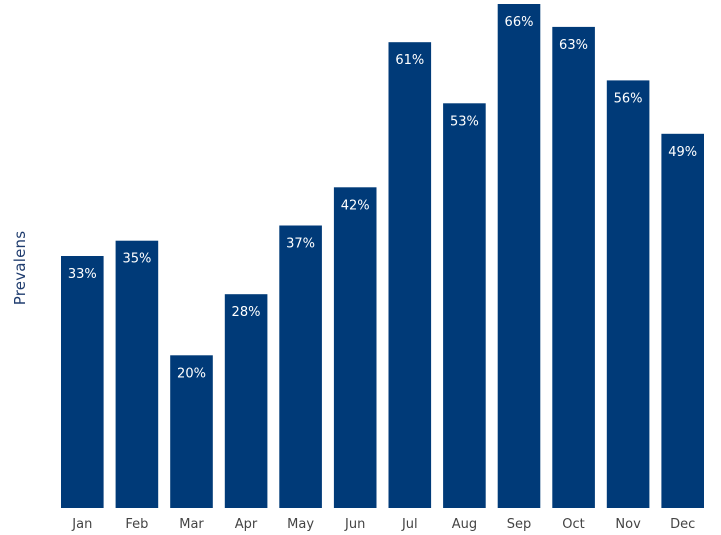  What do you see at coordinates (300, 524) in the screenshot?
I see `x-tick-label-may: May` at bounding box center [300, 524].